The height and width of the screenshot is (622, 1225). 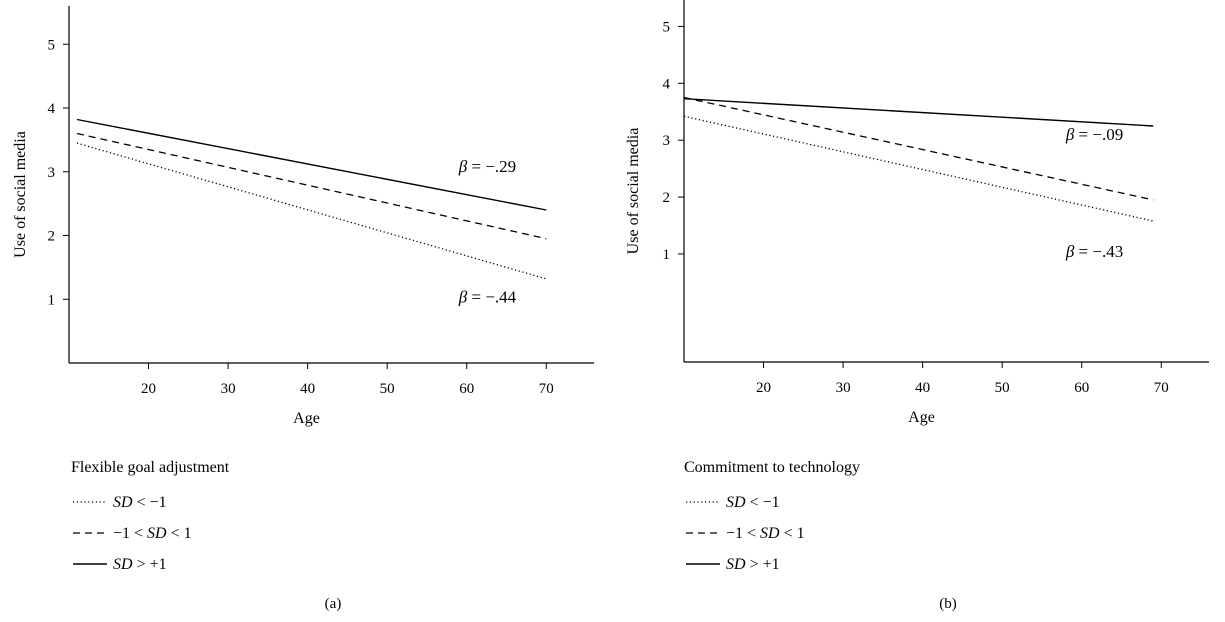 I want to click on beta-annotation: β = −.44, so click(x=487, y=296).